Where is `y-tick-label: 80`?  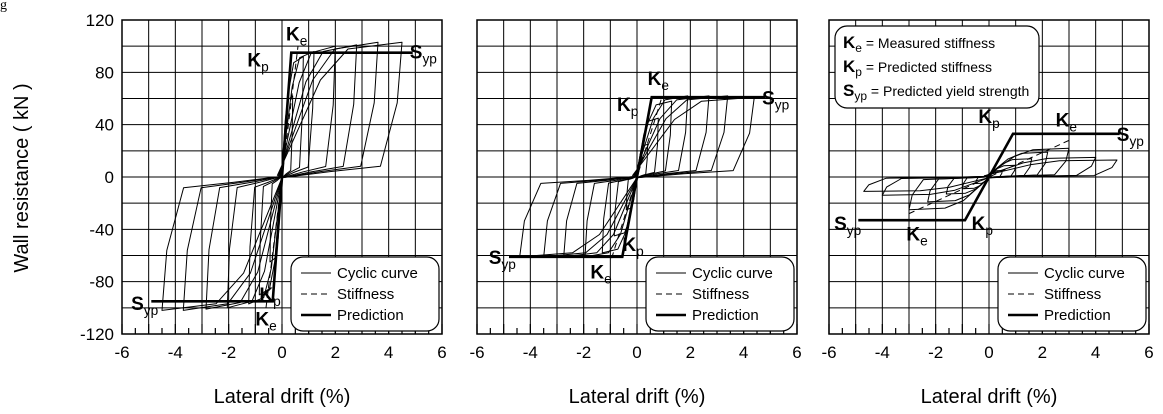
y-tick-label: 80 is located at coordinates (104, 72).